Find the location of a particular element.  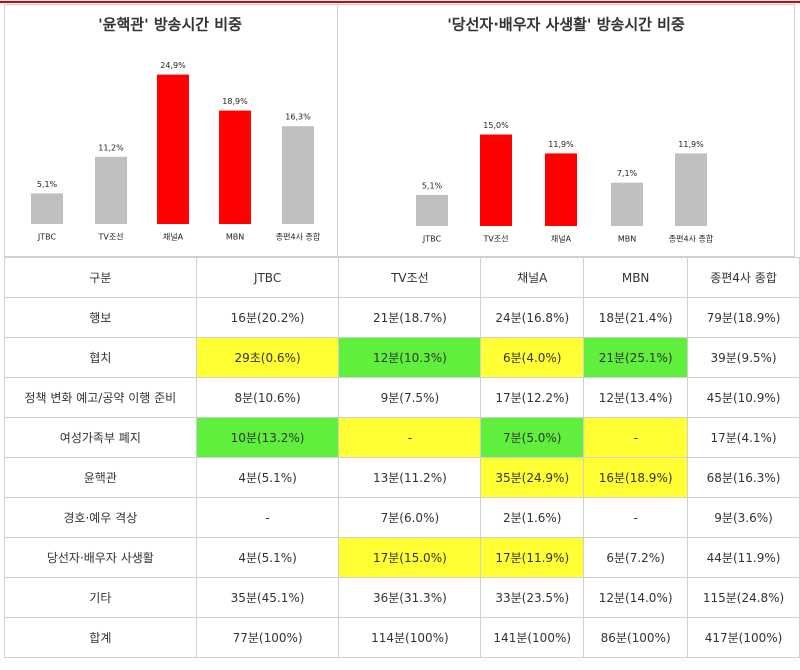

cell: 114분(100%) is located at coordinates (410, 637).